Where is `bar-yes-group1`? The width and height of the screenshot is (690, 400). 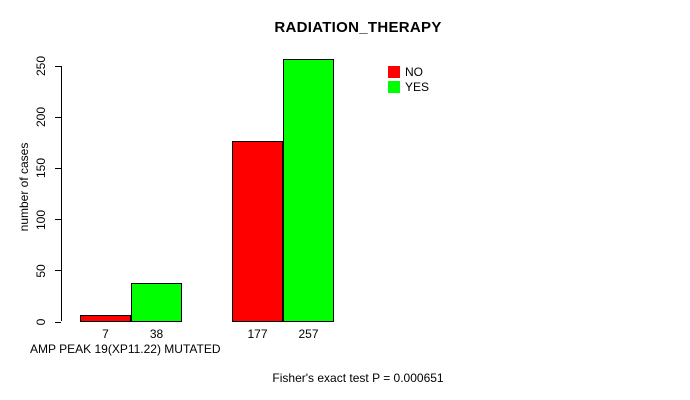
bar-yes-group1 is located at coordinates (156, 302).